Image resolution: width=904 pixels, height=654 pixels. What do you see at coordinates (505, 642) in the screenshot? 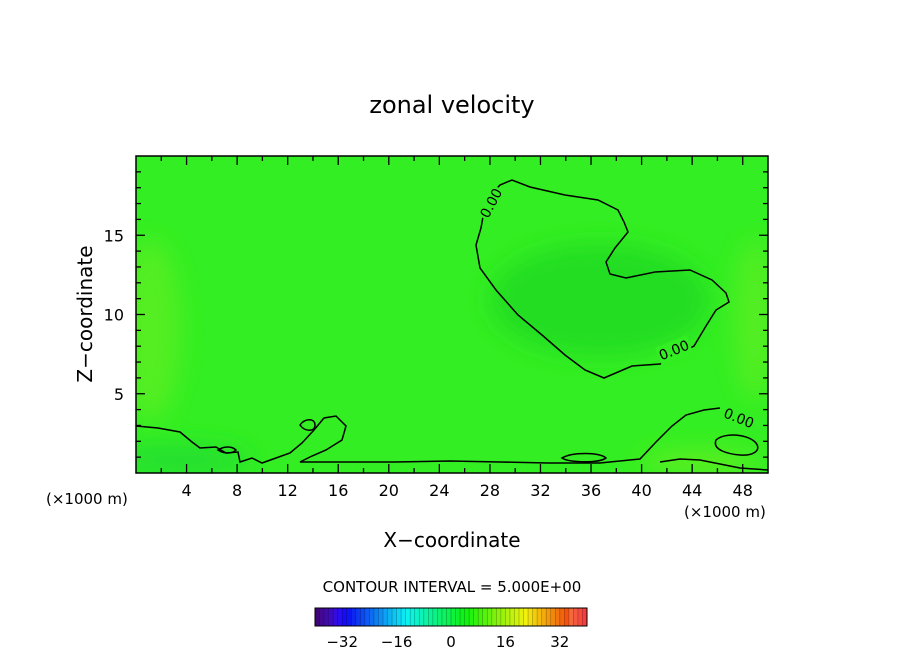
I see `colorbar-tick-label: 16` at bounding box center [505, 642].